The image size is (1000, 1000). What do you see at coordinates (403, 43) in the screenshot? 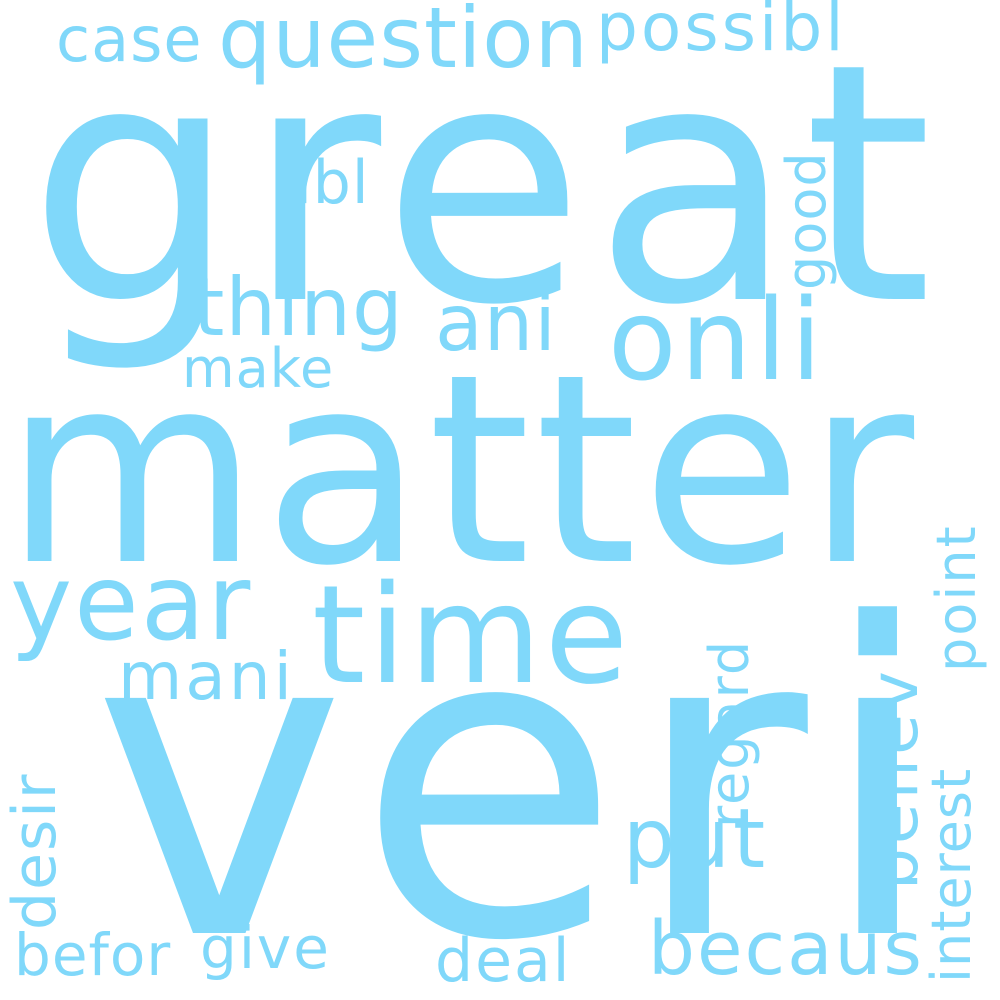
I see `word-question: question` at bounding box center [403, 43].